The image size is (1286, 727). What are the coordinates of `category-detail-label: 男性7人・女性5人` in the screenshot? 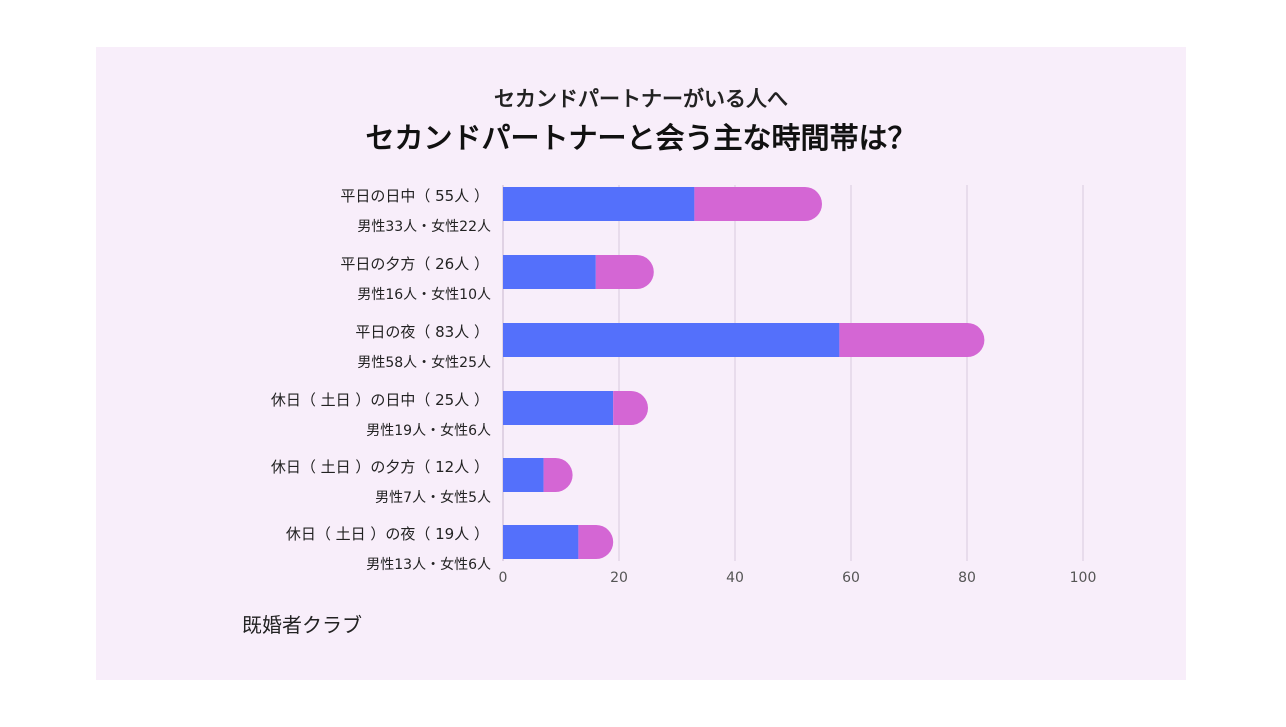 It's located at (433, 497).